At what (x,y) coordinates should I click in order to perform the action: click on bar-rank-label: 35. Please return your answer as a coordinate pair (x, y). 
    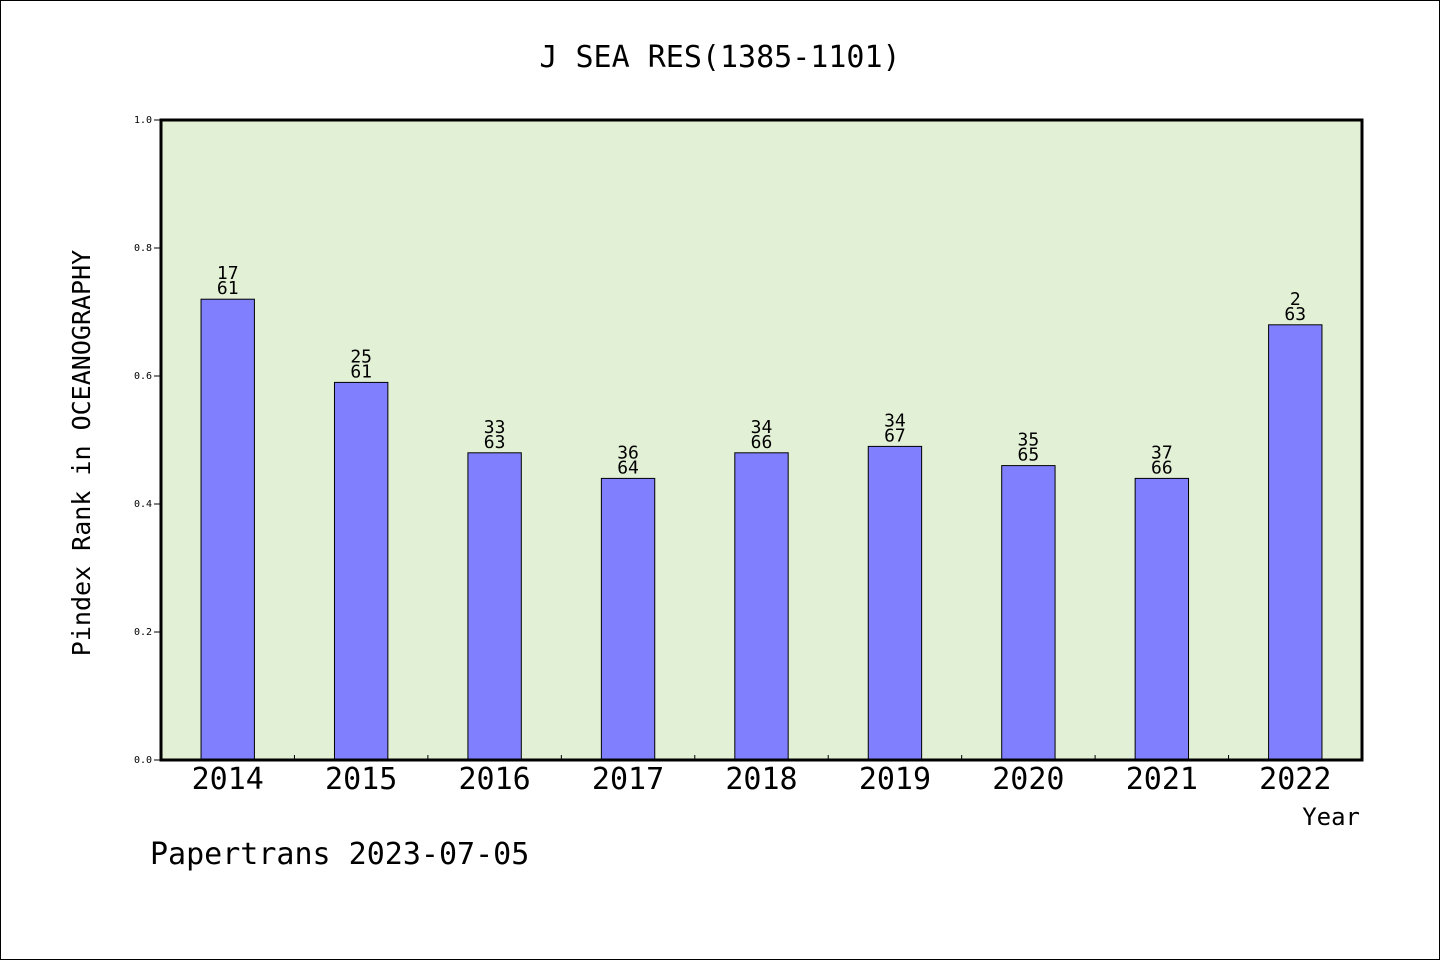
    Looking at the image, I should click on (1029, 440).